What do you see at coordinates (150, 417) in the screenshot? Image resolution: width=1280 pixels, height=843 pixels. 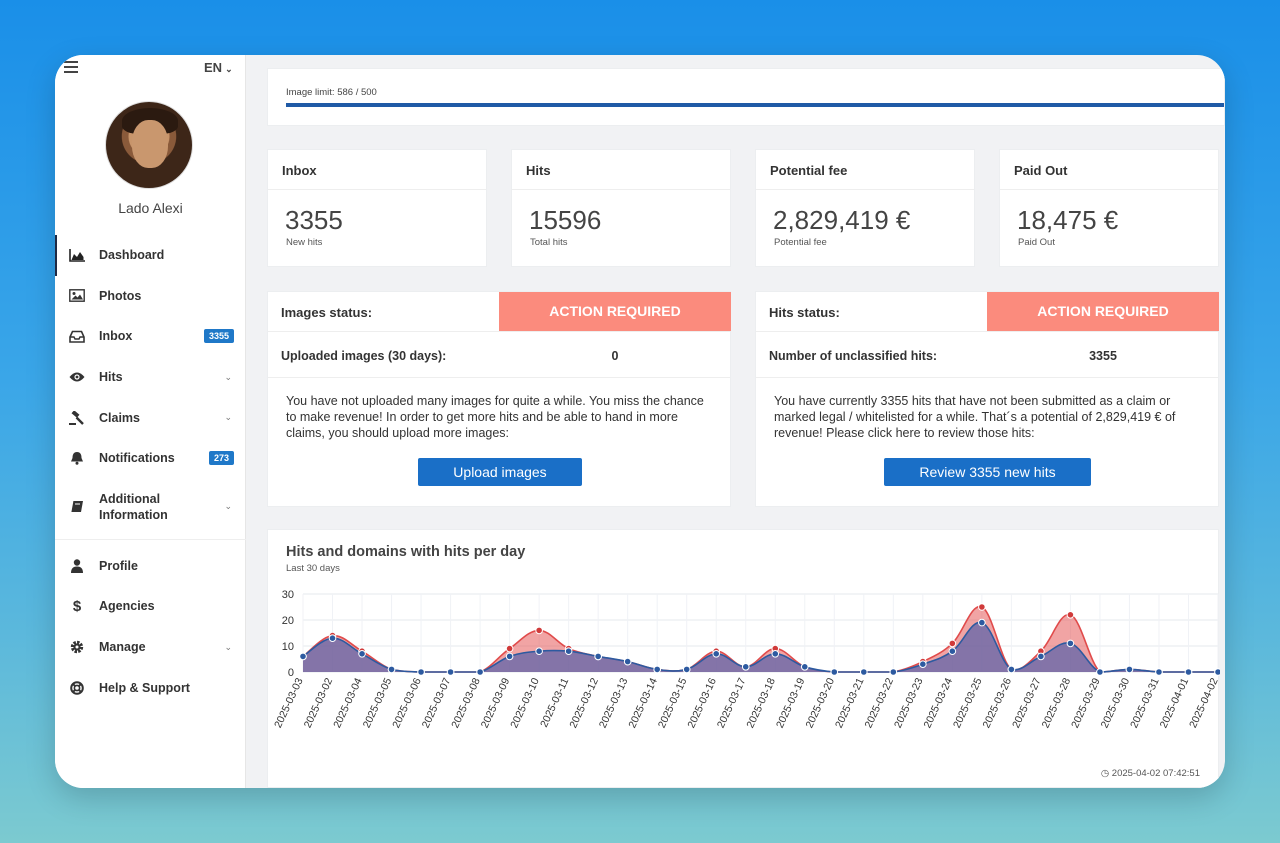 I see `sidebar-item-claims: Claims ⌄` at bounding box center [150, 417].